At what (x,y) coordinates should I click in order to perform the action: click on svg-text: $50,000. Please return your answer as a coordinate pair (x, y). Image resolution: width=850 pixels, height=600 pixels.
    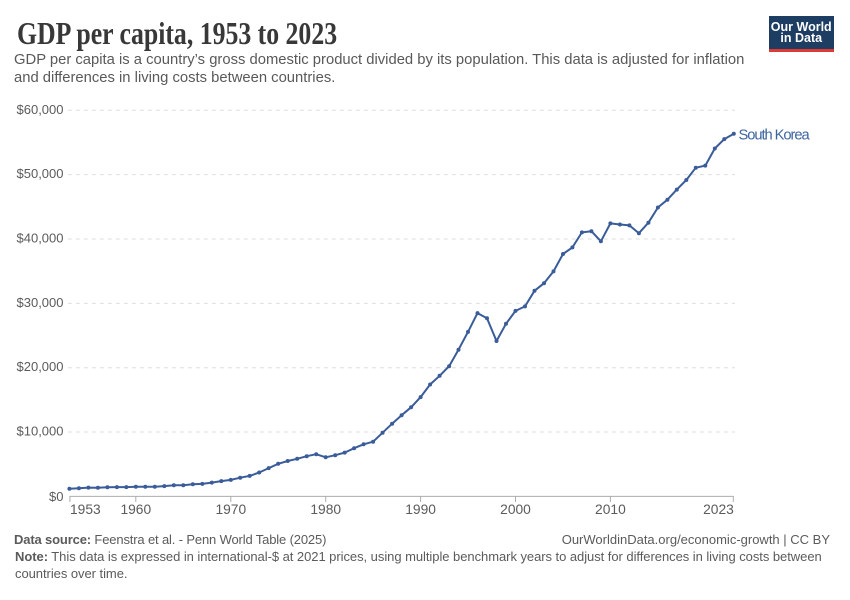
    Looking at the image, I should click on (40, 173).